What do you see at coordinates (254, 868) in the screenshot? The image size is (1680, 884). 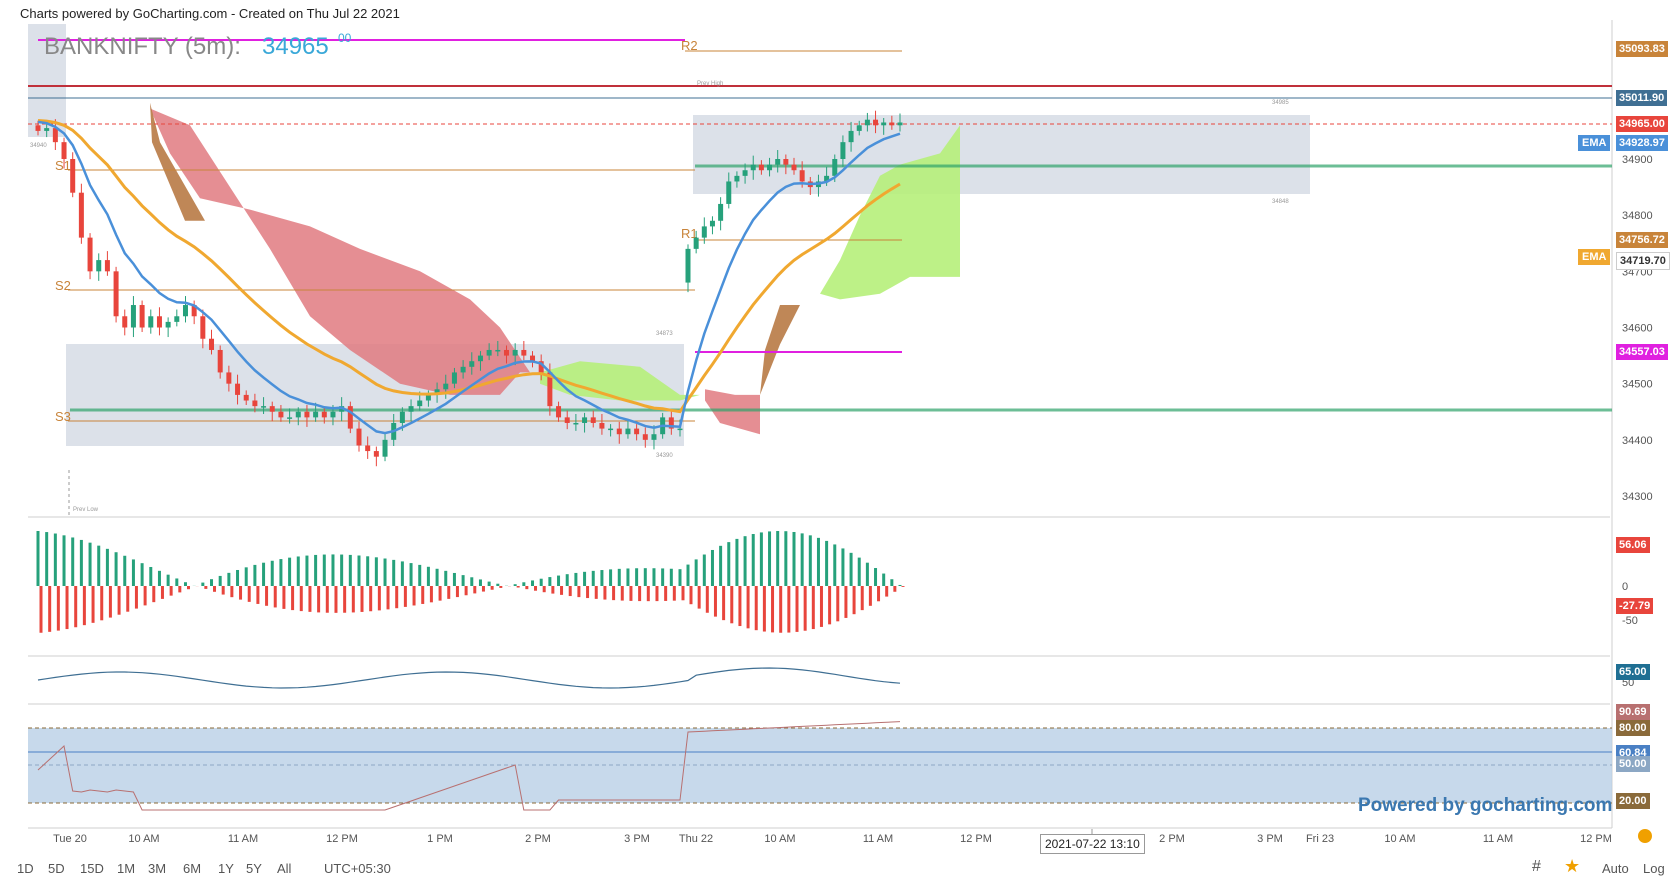 I see `range-5y-button: 5Y` at bounding box center [254, 868].